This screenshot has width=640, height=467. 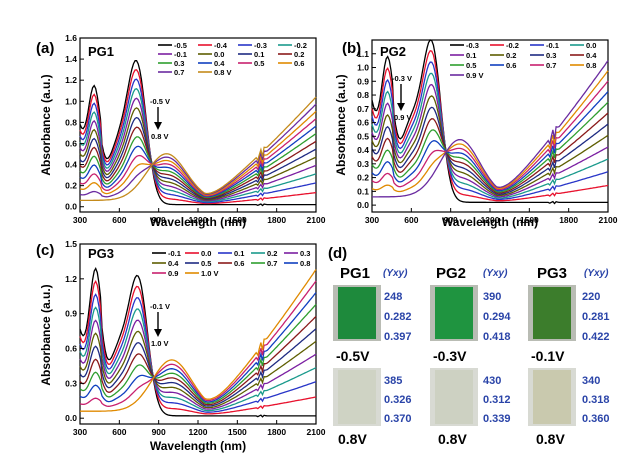 What do you see at coordinates (353, 356) in the screenshot?
I see `d-col1-top-voltage: -0.5V` at bounding box center [353, 356].